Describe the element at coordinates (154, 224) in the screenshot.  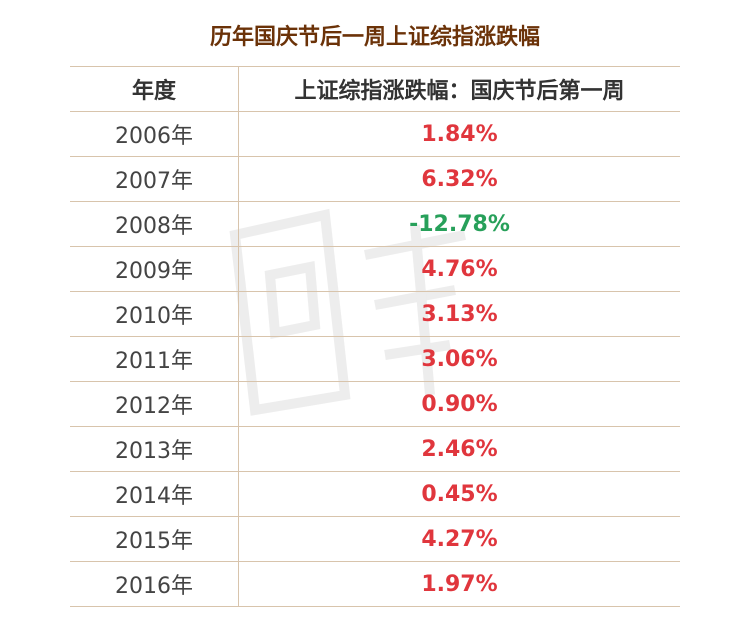
I see `year-cell: 2008年` at that location.